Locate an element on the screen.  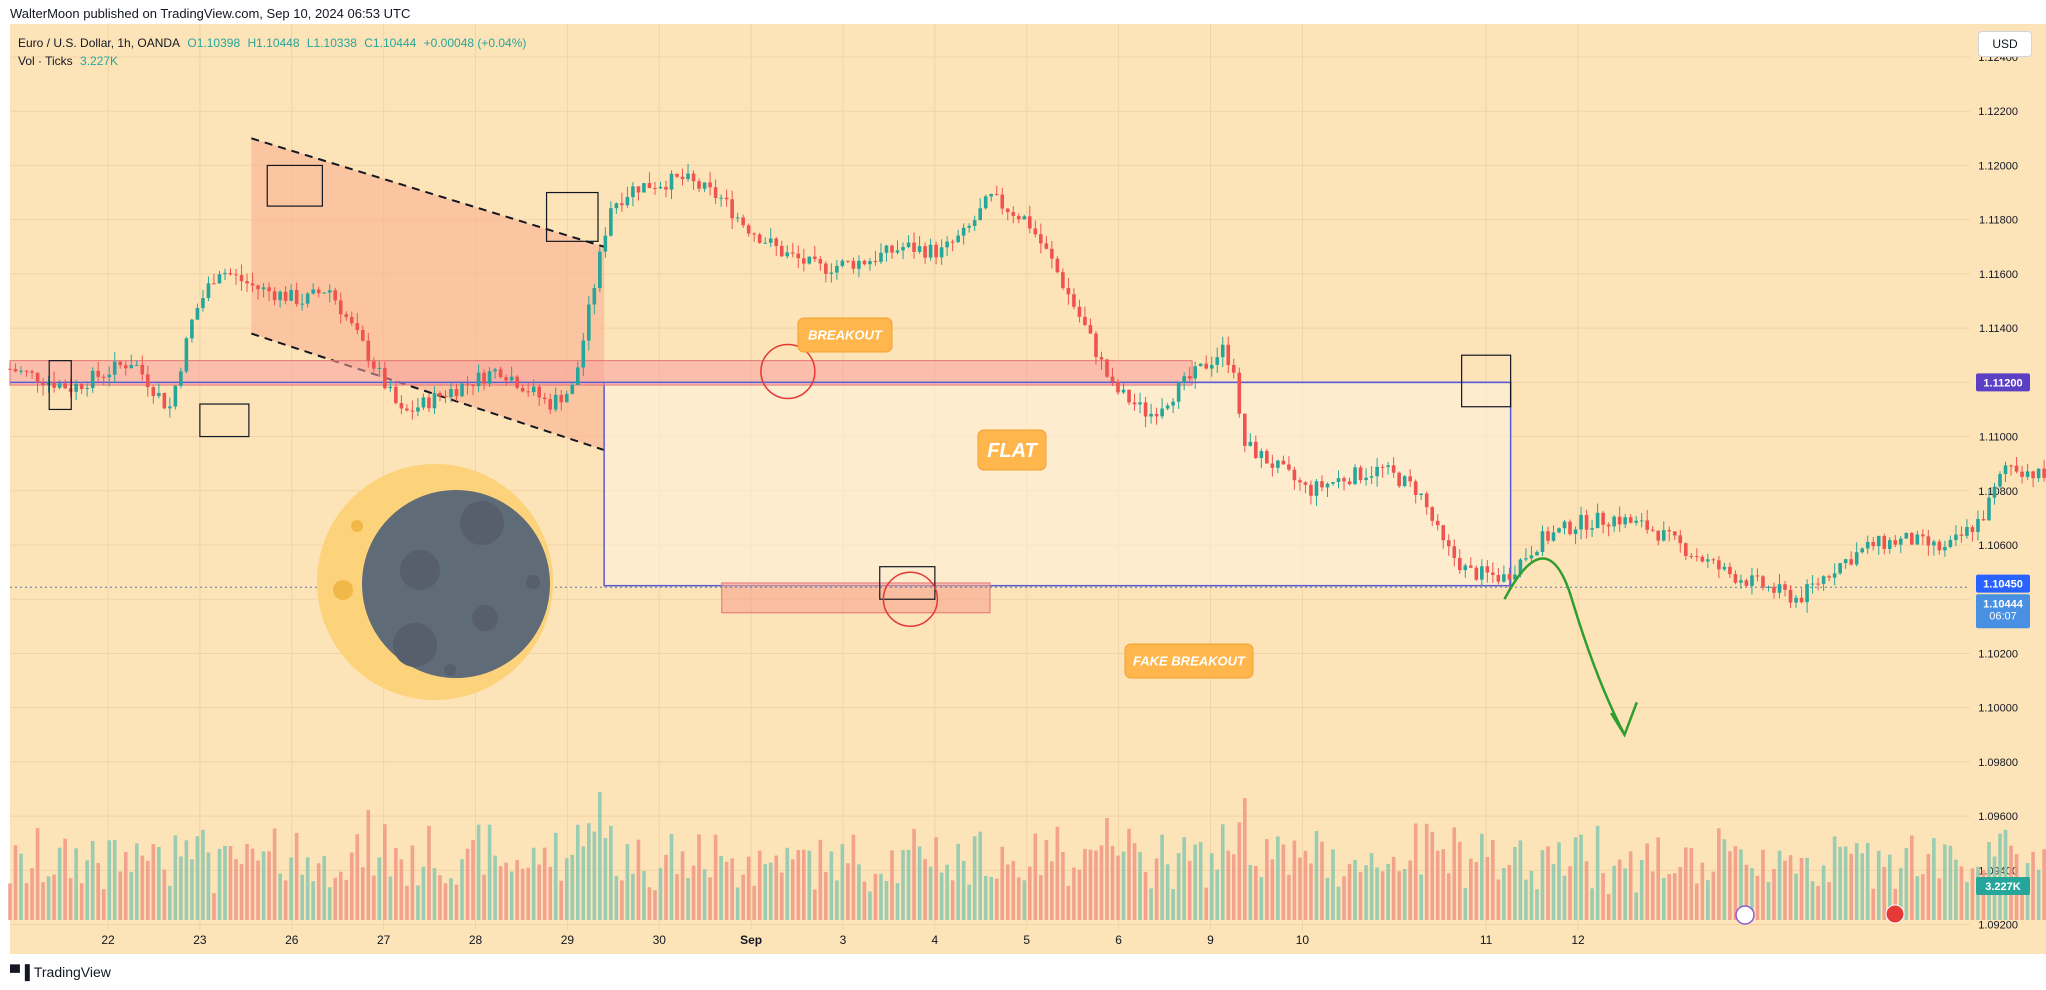
fake-breakout-zone is located at coordinates (856, 598).